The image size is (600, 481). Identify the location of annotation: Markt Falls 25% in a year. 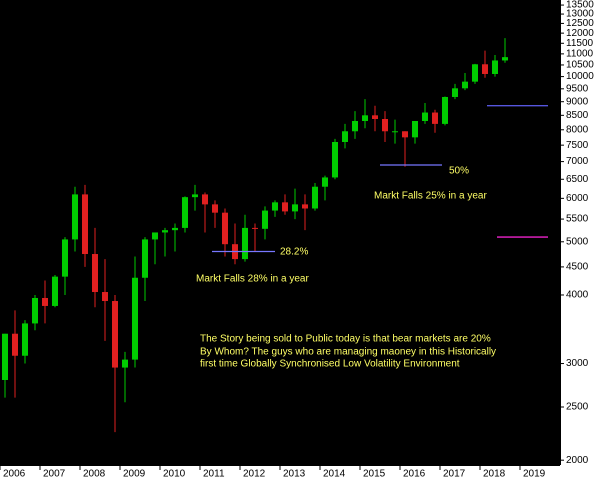
(430, 196).